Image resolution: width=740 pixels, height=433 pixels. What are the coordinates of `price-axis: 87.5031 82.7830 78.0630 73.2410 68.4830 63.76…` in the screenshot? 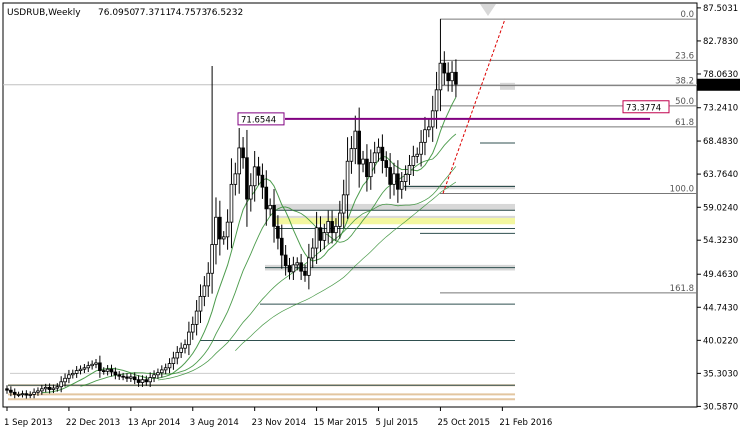 It's located at (718, 208).